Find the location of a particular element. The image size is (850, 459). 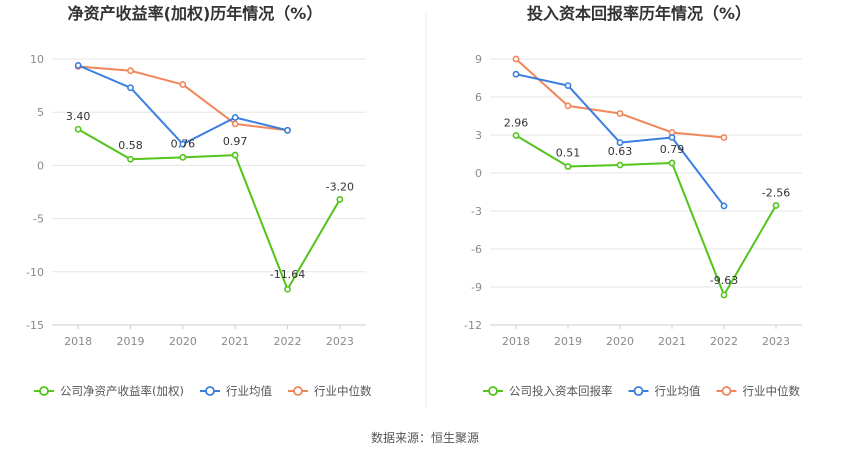

data-label: -9.63 is located at coordinates (724, 280).